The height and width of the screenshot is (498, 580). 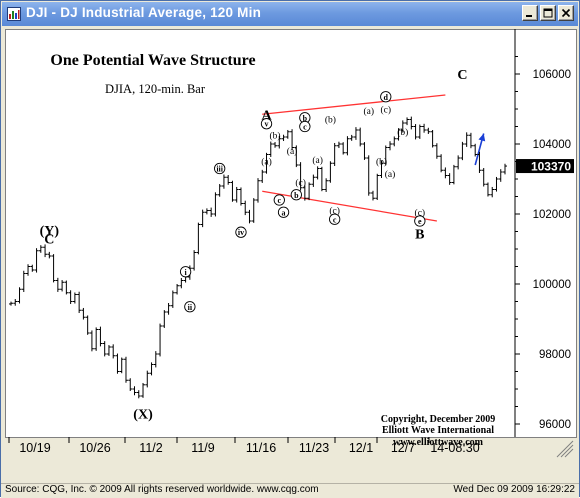 I want to click on maximize-button, so click(x=548, y=13).